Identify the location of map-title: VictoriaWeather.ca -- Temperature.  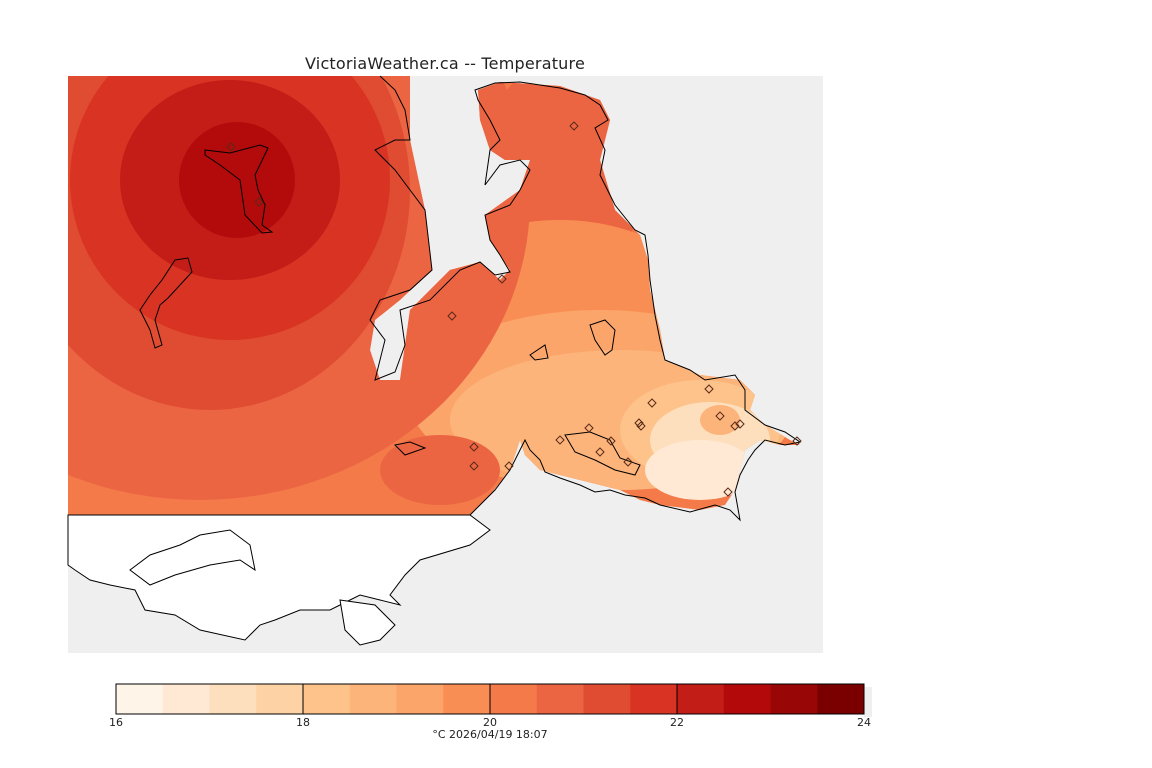
(445, 63).